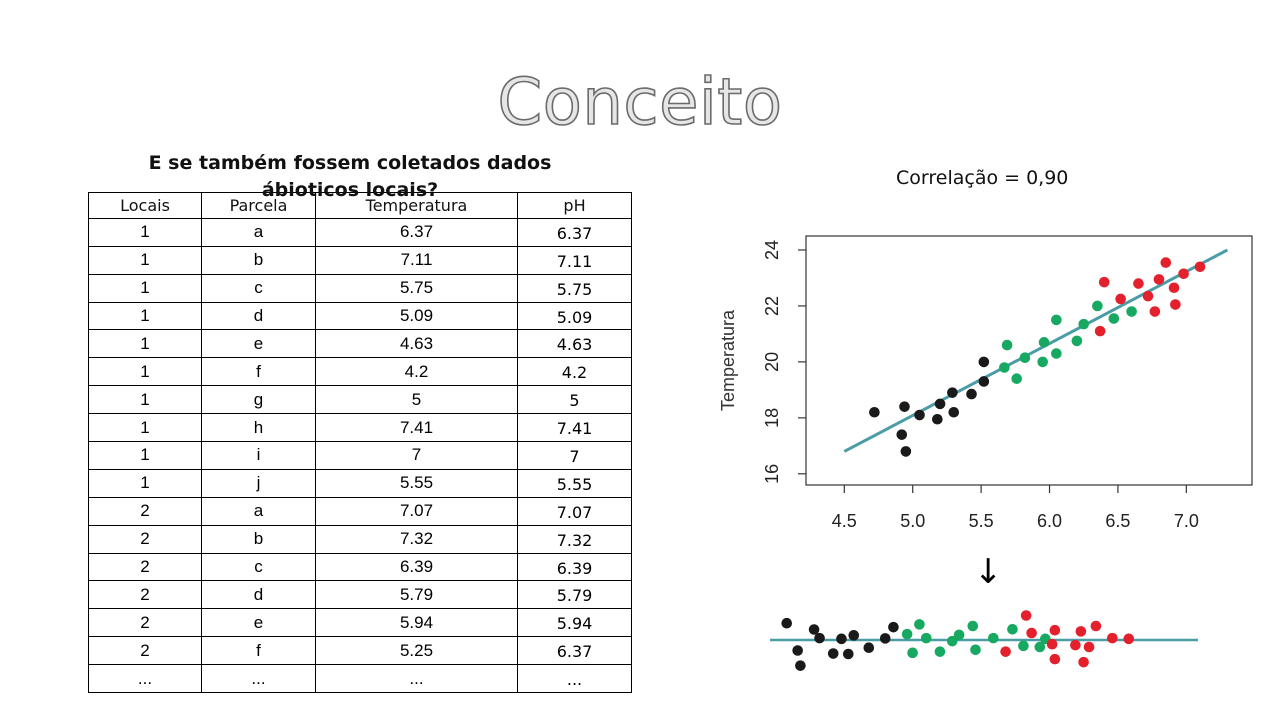  I want to click on cell-parcela: j, so click(258, 483).